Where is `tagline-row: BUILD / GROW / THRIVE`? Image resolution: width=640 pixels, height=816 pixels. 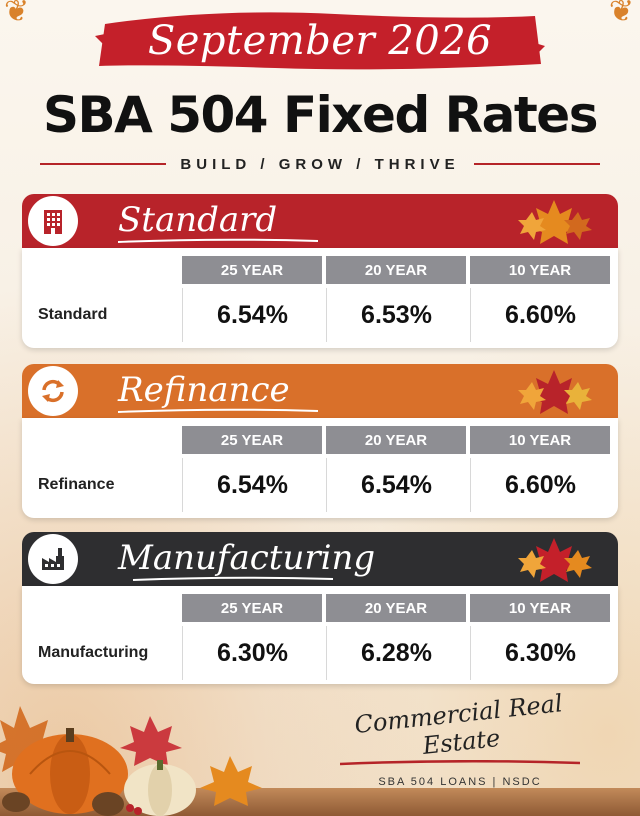
tagline-row: BUILD / GROW / THRIVE is located at coordinates (320, 164).